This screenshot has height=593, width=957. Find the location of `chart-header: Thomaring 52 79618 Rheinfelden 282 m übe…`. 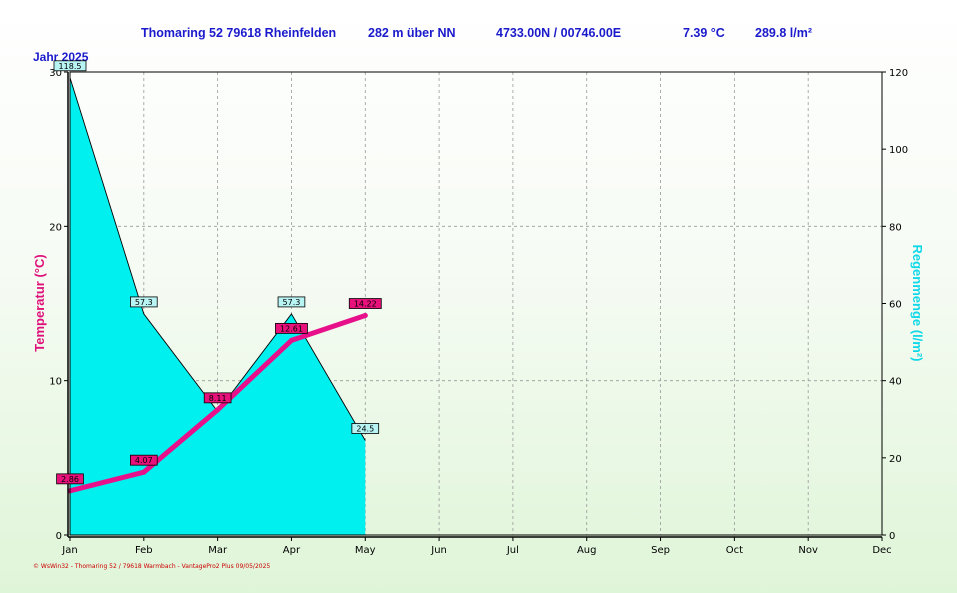

chart-header: Thomaring 52 79618 Rheinfelden 282 m übe… is located at coordinates (476, 33).